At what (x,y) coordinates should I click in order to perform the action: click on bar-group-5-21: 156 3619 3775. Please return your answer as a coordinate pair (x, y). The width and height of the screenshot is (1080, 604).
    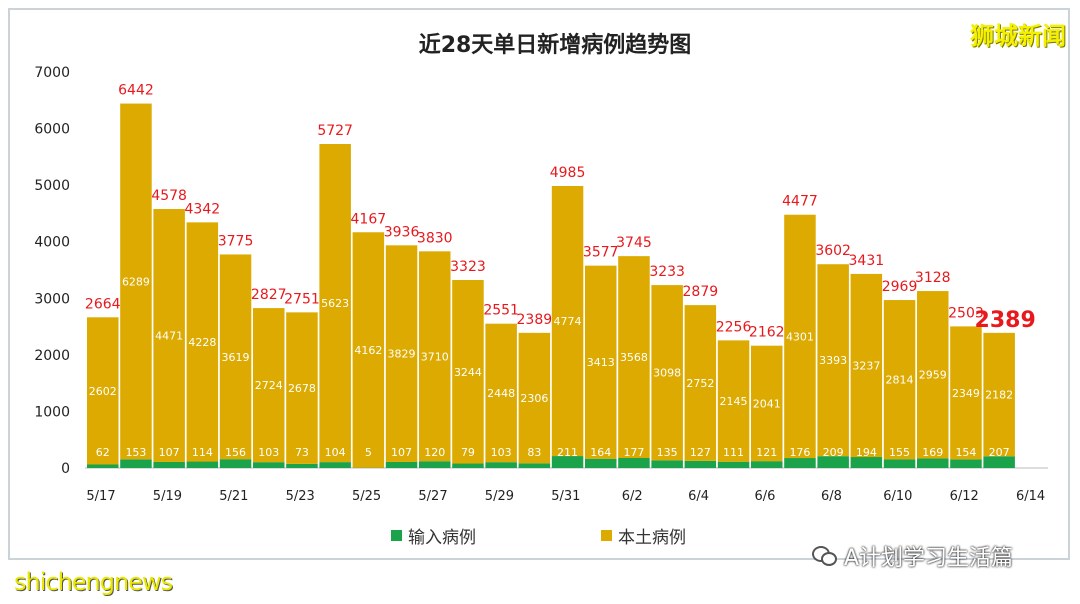
    Looking at the image, I should click on (235, 350).